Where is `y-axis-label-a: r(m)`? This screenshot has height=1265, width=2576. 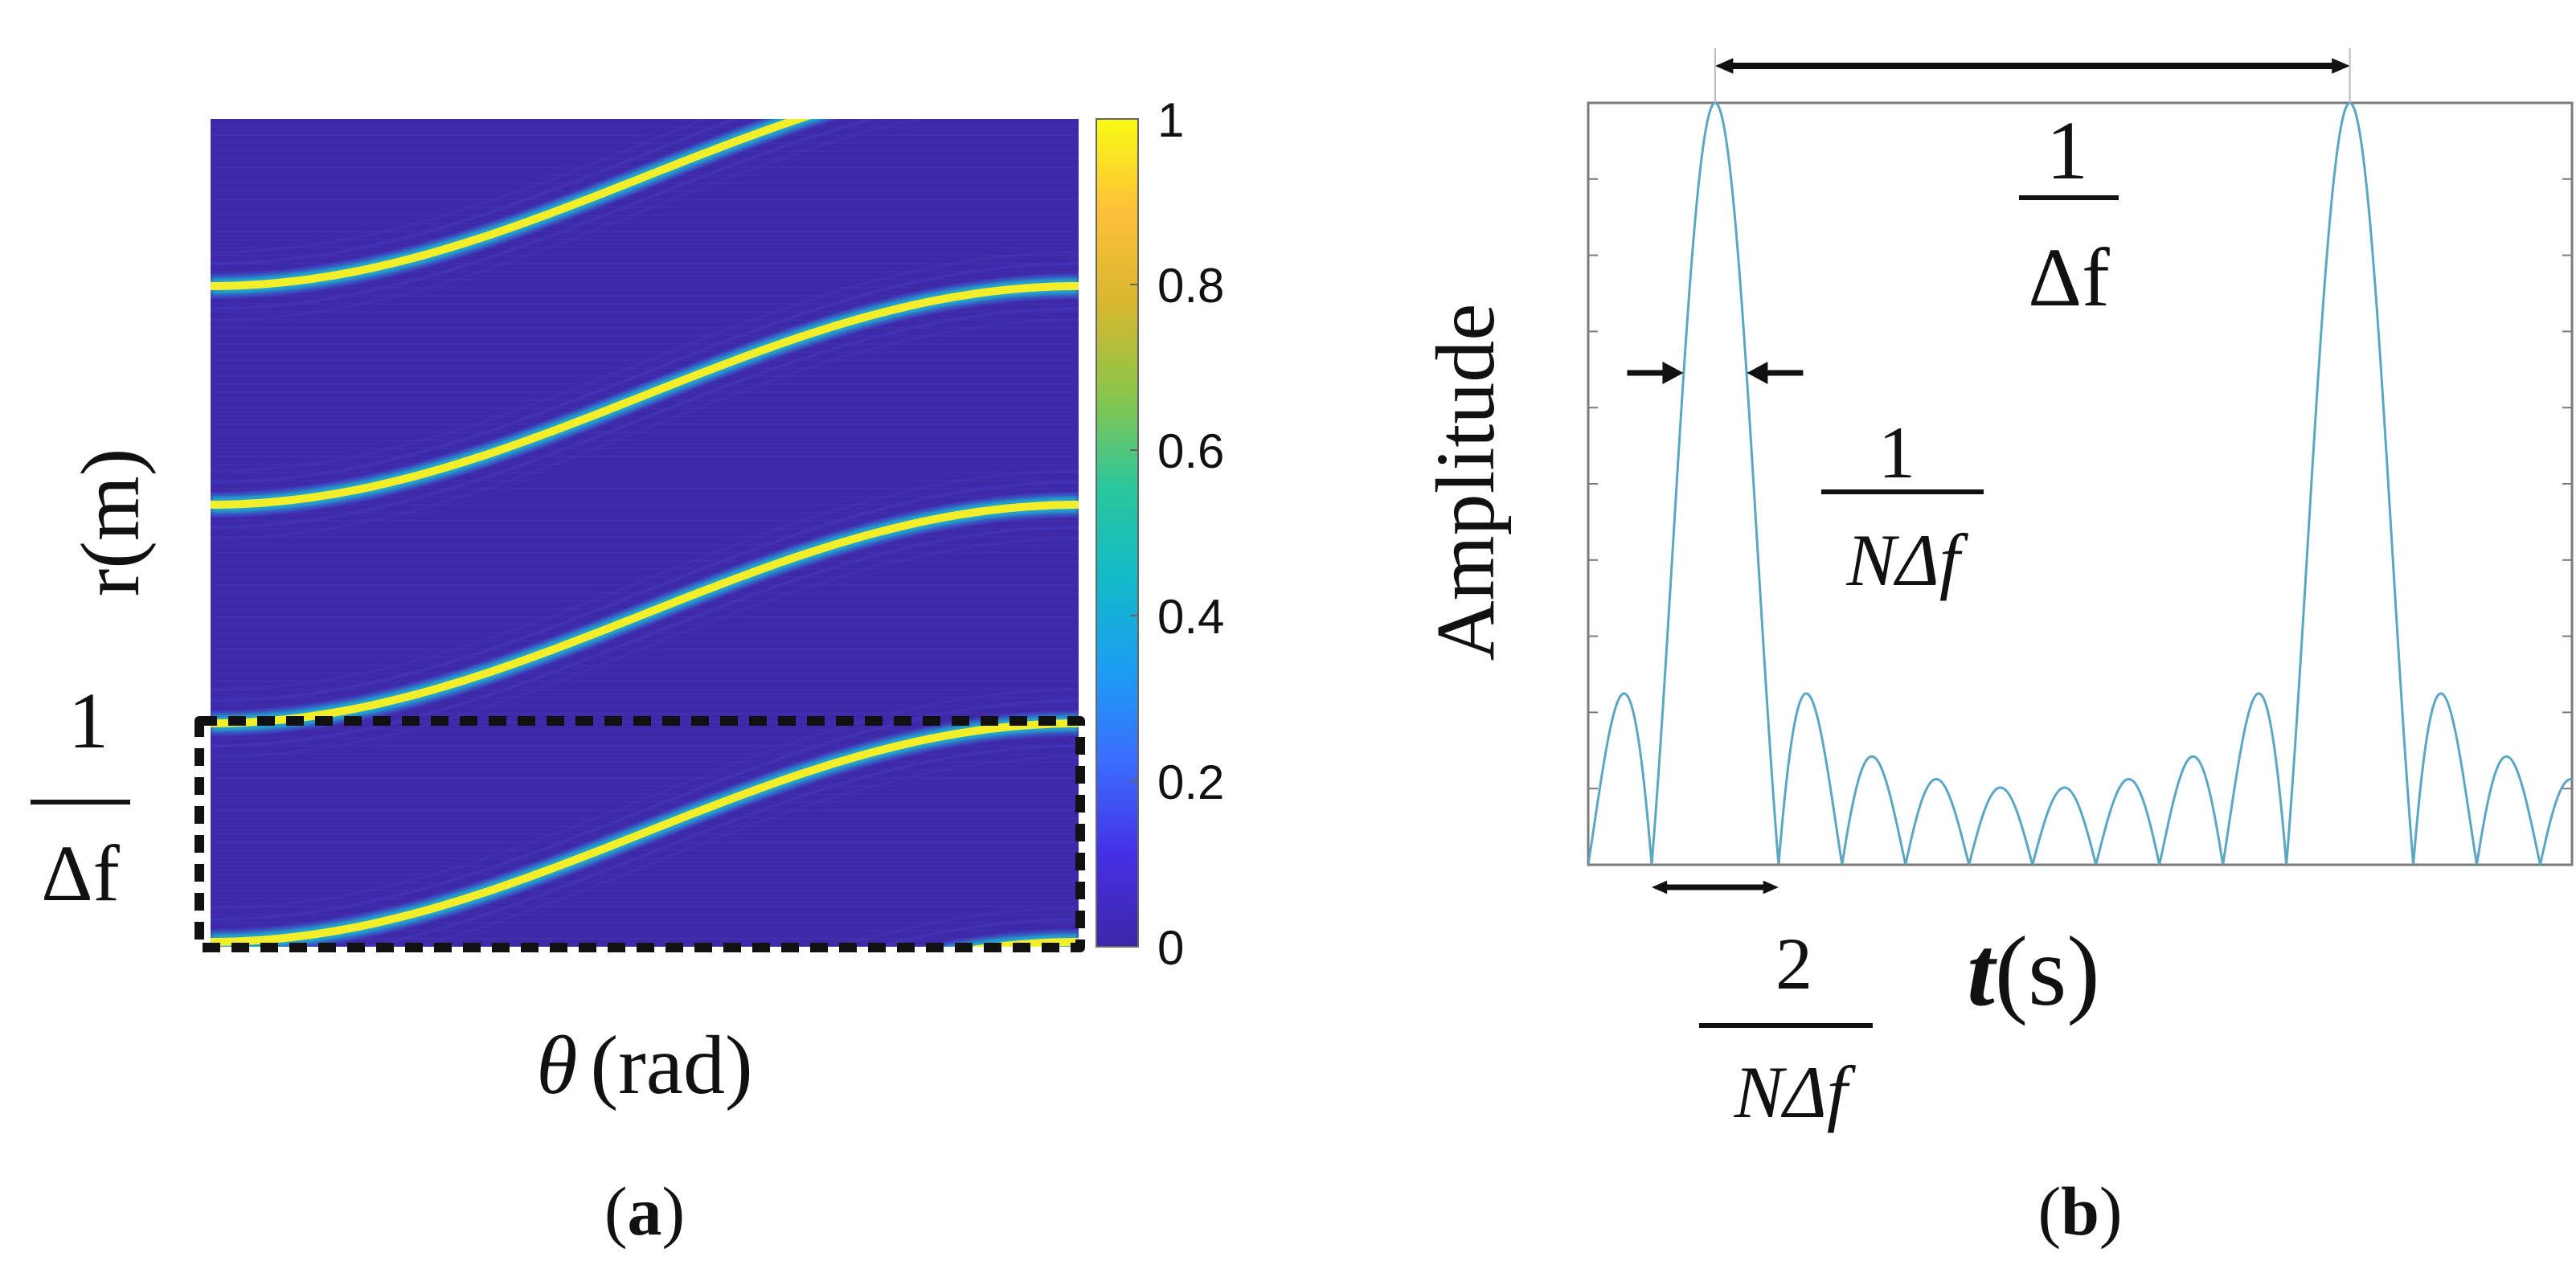 y-axis-label-a: r(m) is located at coordinates (110, 522).